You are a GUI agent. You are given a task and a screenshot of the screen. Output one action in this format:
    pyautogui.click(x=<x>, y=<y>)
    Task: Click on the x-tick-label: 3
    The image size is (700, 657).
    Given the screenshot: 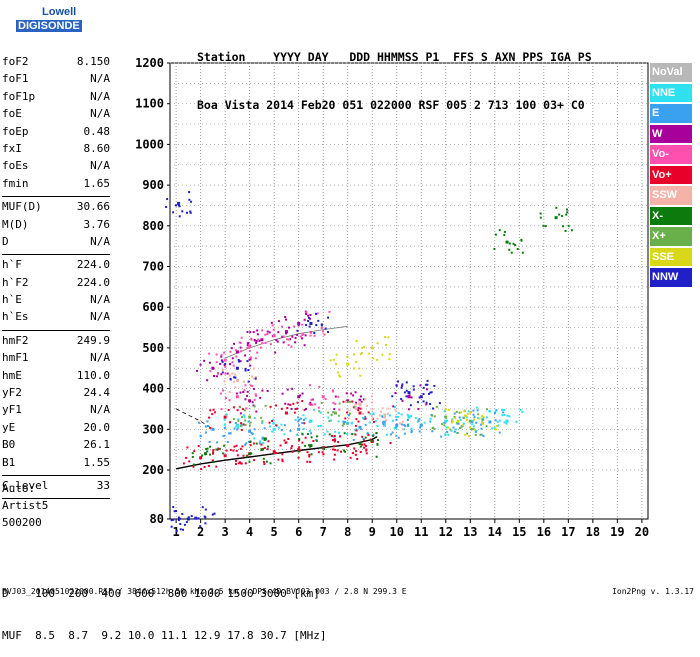 What is the action you would take?
    pyautogui.click(x=225, y=532)
    